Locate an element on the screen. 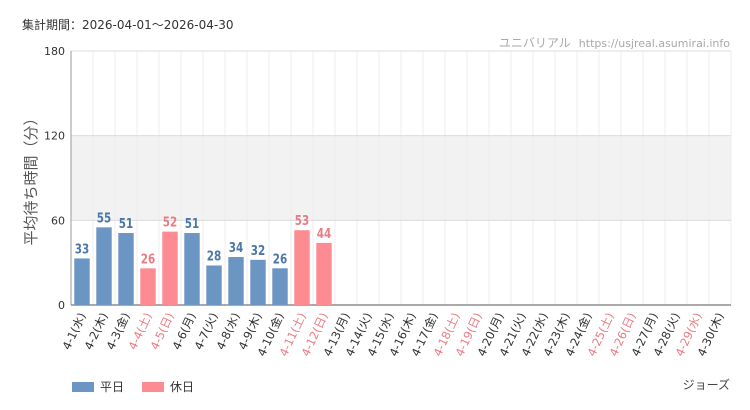 The height and width of the screenshot is (410, 750). legend-item-holiday: 休日 is located at coordinates (168, 386).